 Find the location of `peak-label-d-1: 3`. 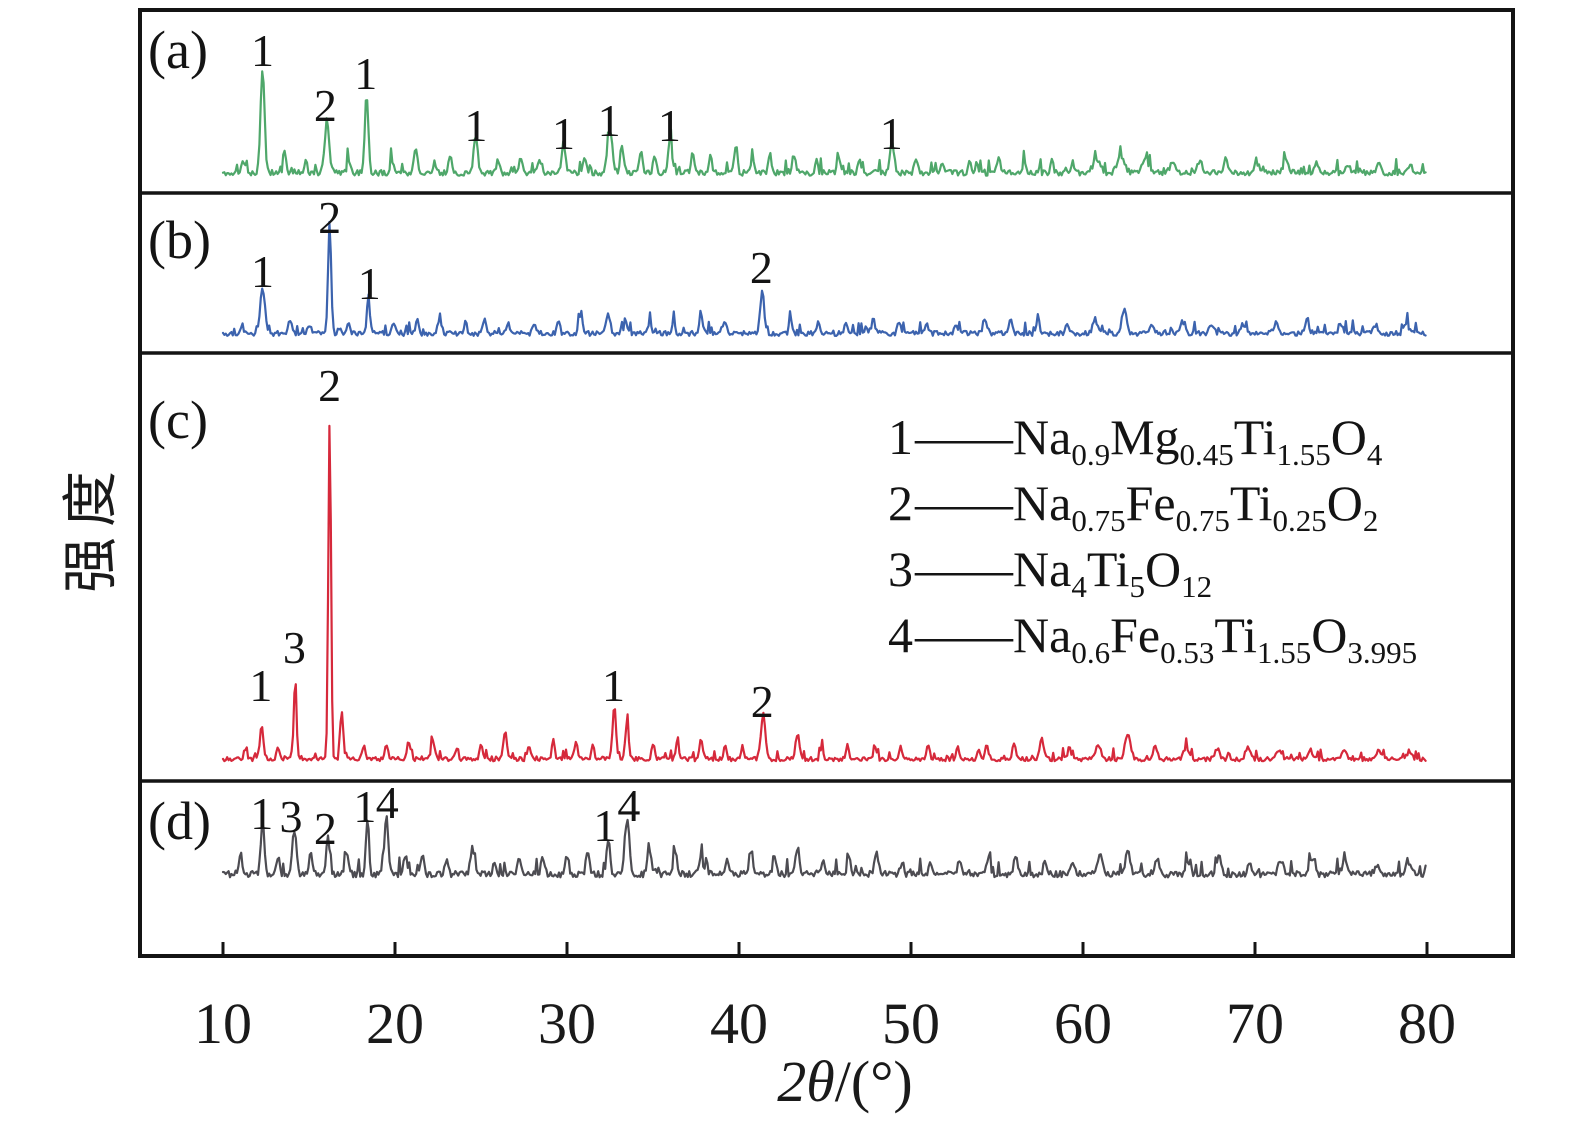

peak-label-d-1: 3 is located at coordinates (290, 816).